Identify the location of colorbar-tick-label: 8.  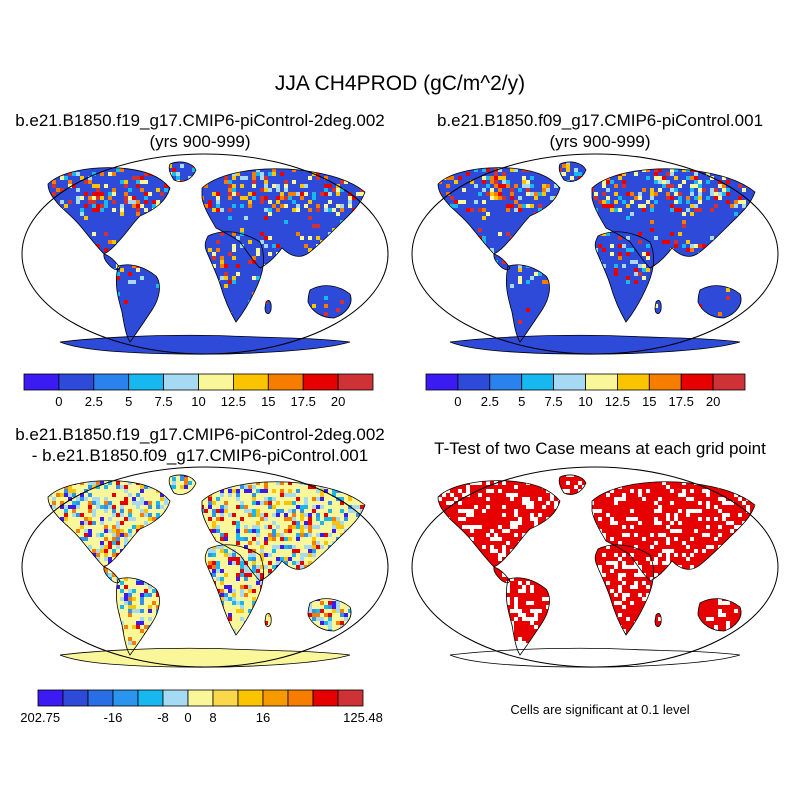
(212, 717).